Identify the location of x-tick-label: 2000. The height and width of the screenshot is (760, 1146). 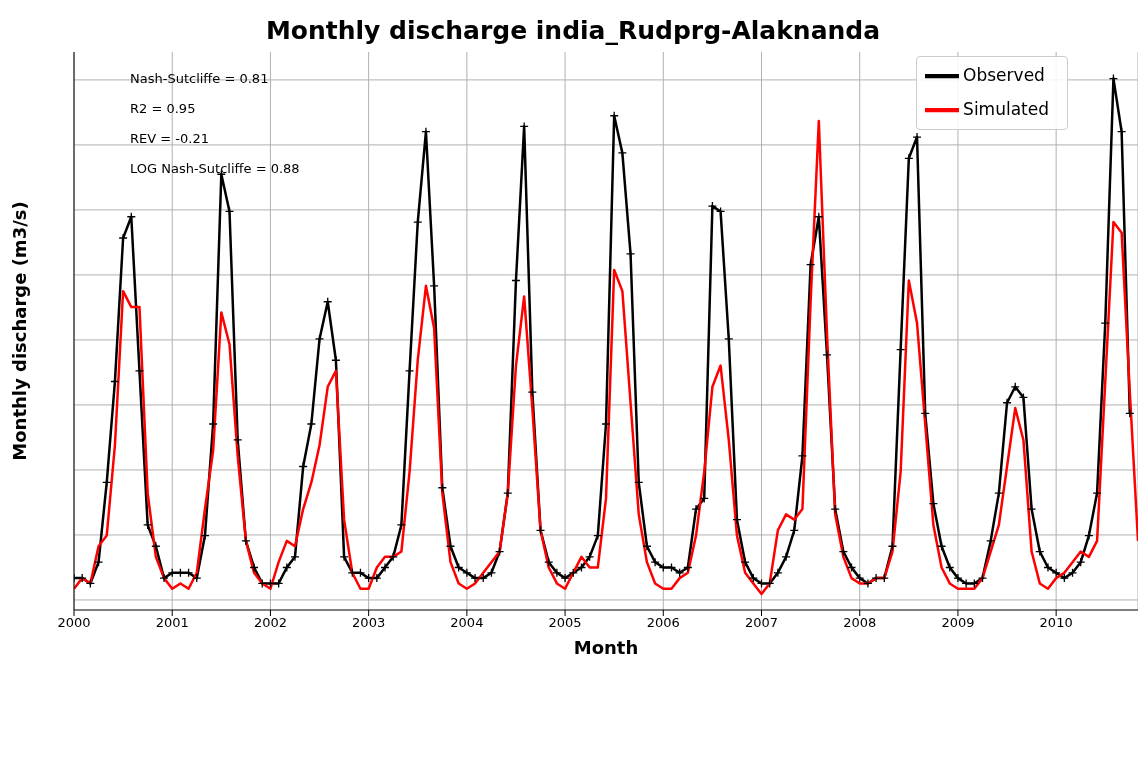
(74, 623).